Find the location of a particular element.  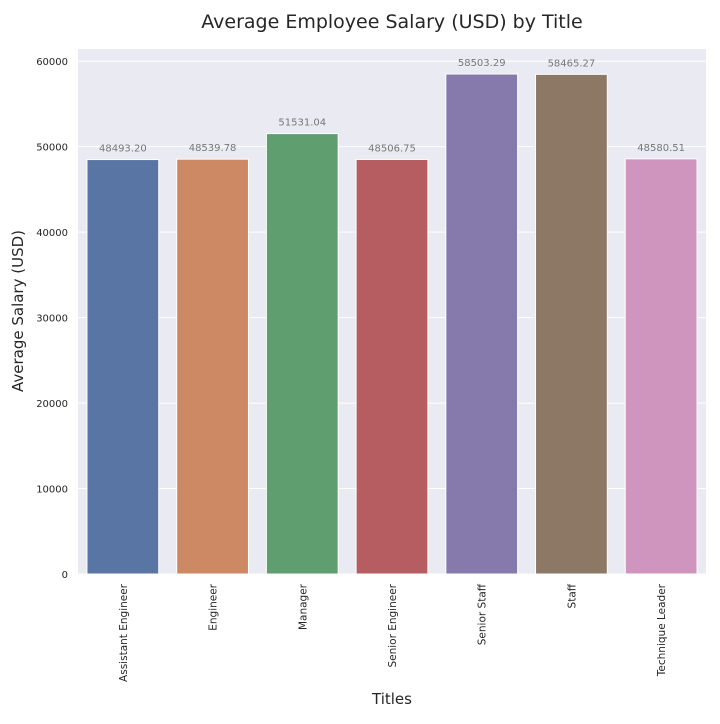

bar-value-label: 48493.20 is located at coordinates (123, 149).